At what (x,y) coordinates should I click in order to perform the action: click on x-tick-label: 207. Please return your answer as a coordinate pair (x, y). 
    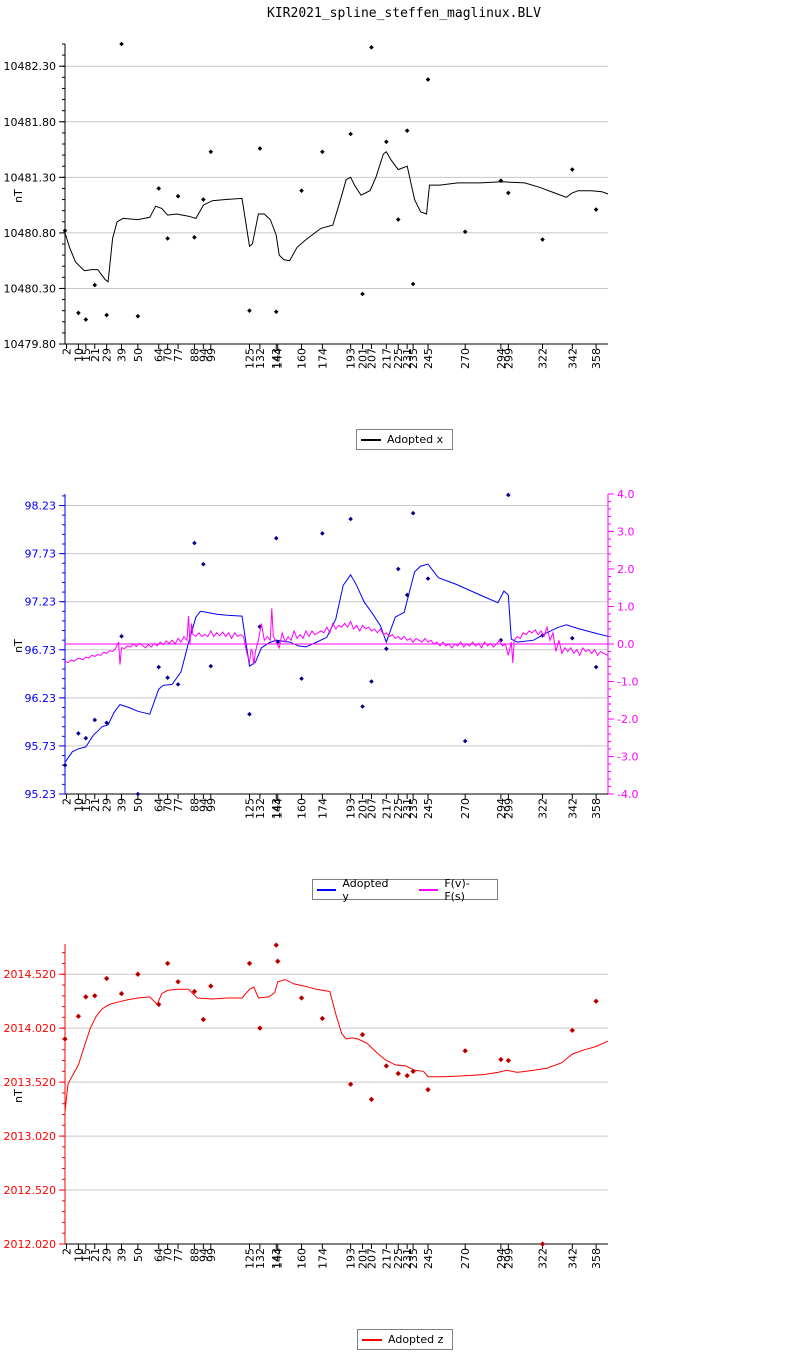
    Looking at the image, I should click on (371, 1258).